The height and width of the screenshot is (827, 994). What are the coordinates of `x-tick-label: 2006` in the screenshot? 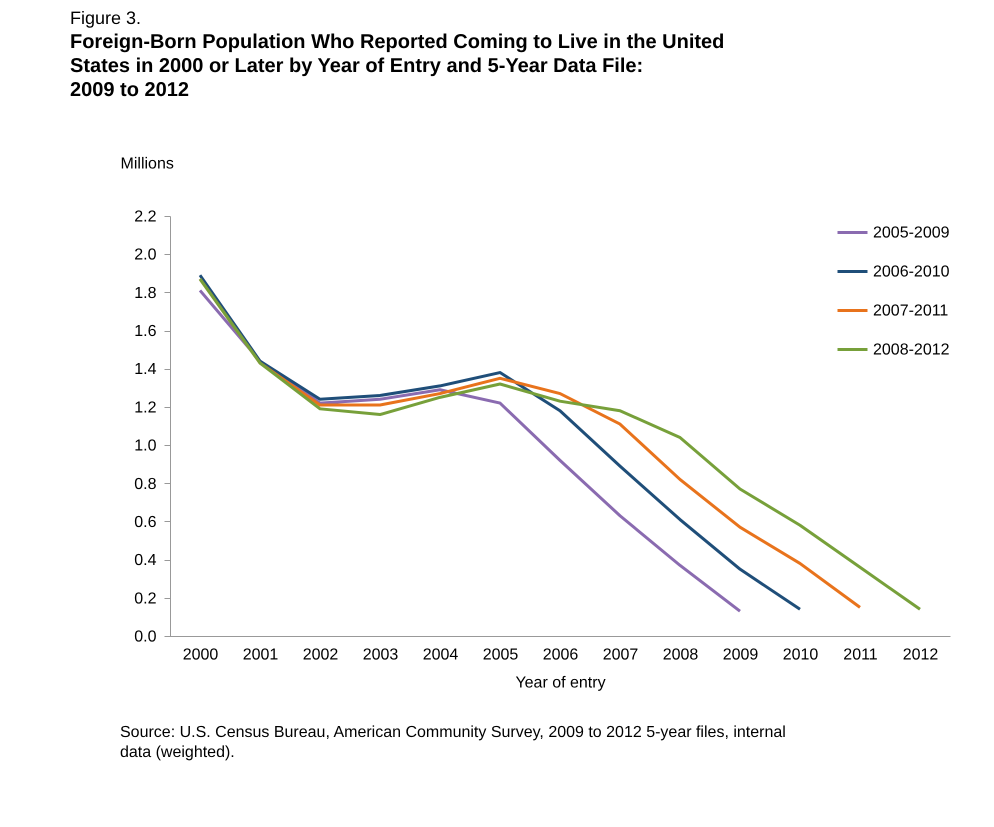 It's located at (560, 655).